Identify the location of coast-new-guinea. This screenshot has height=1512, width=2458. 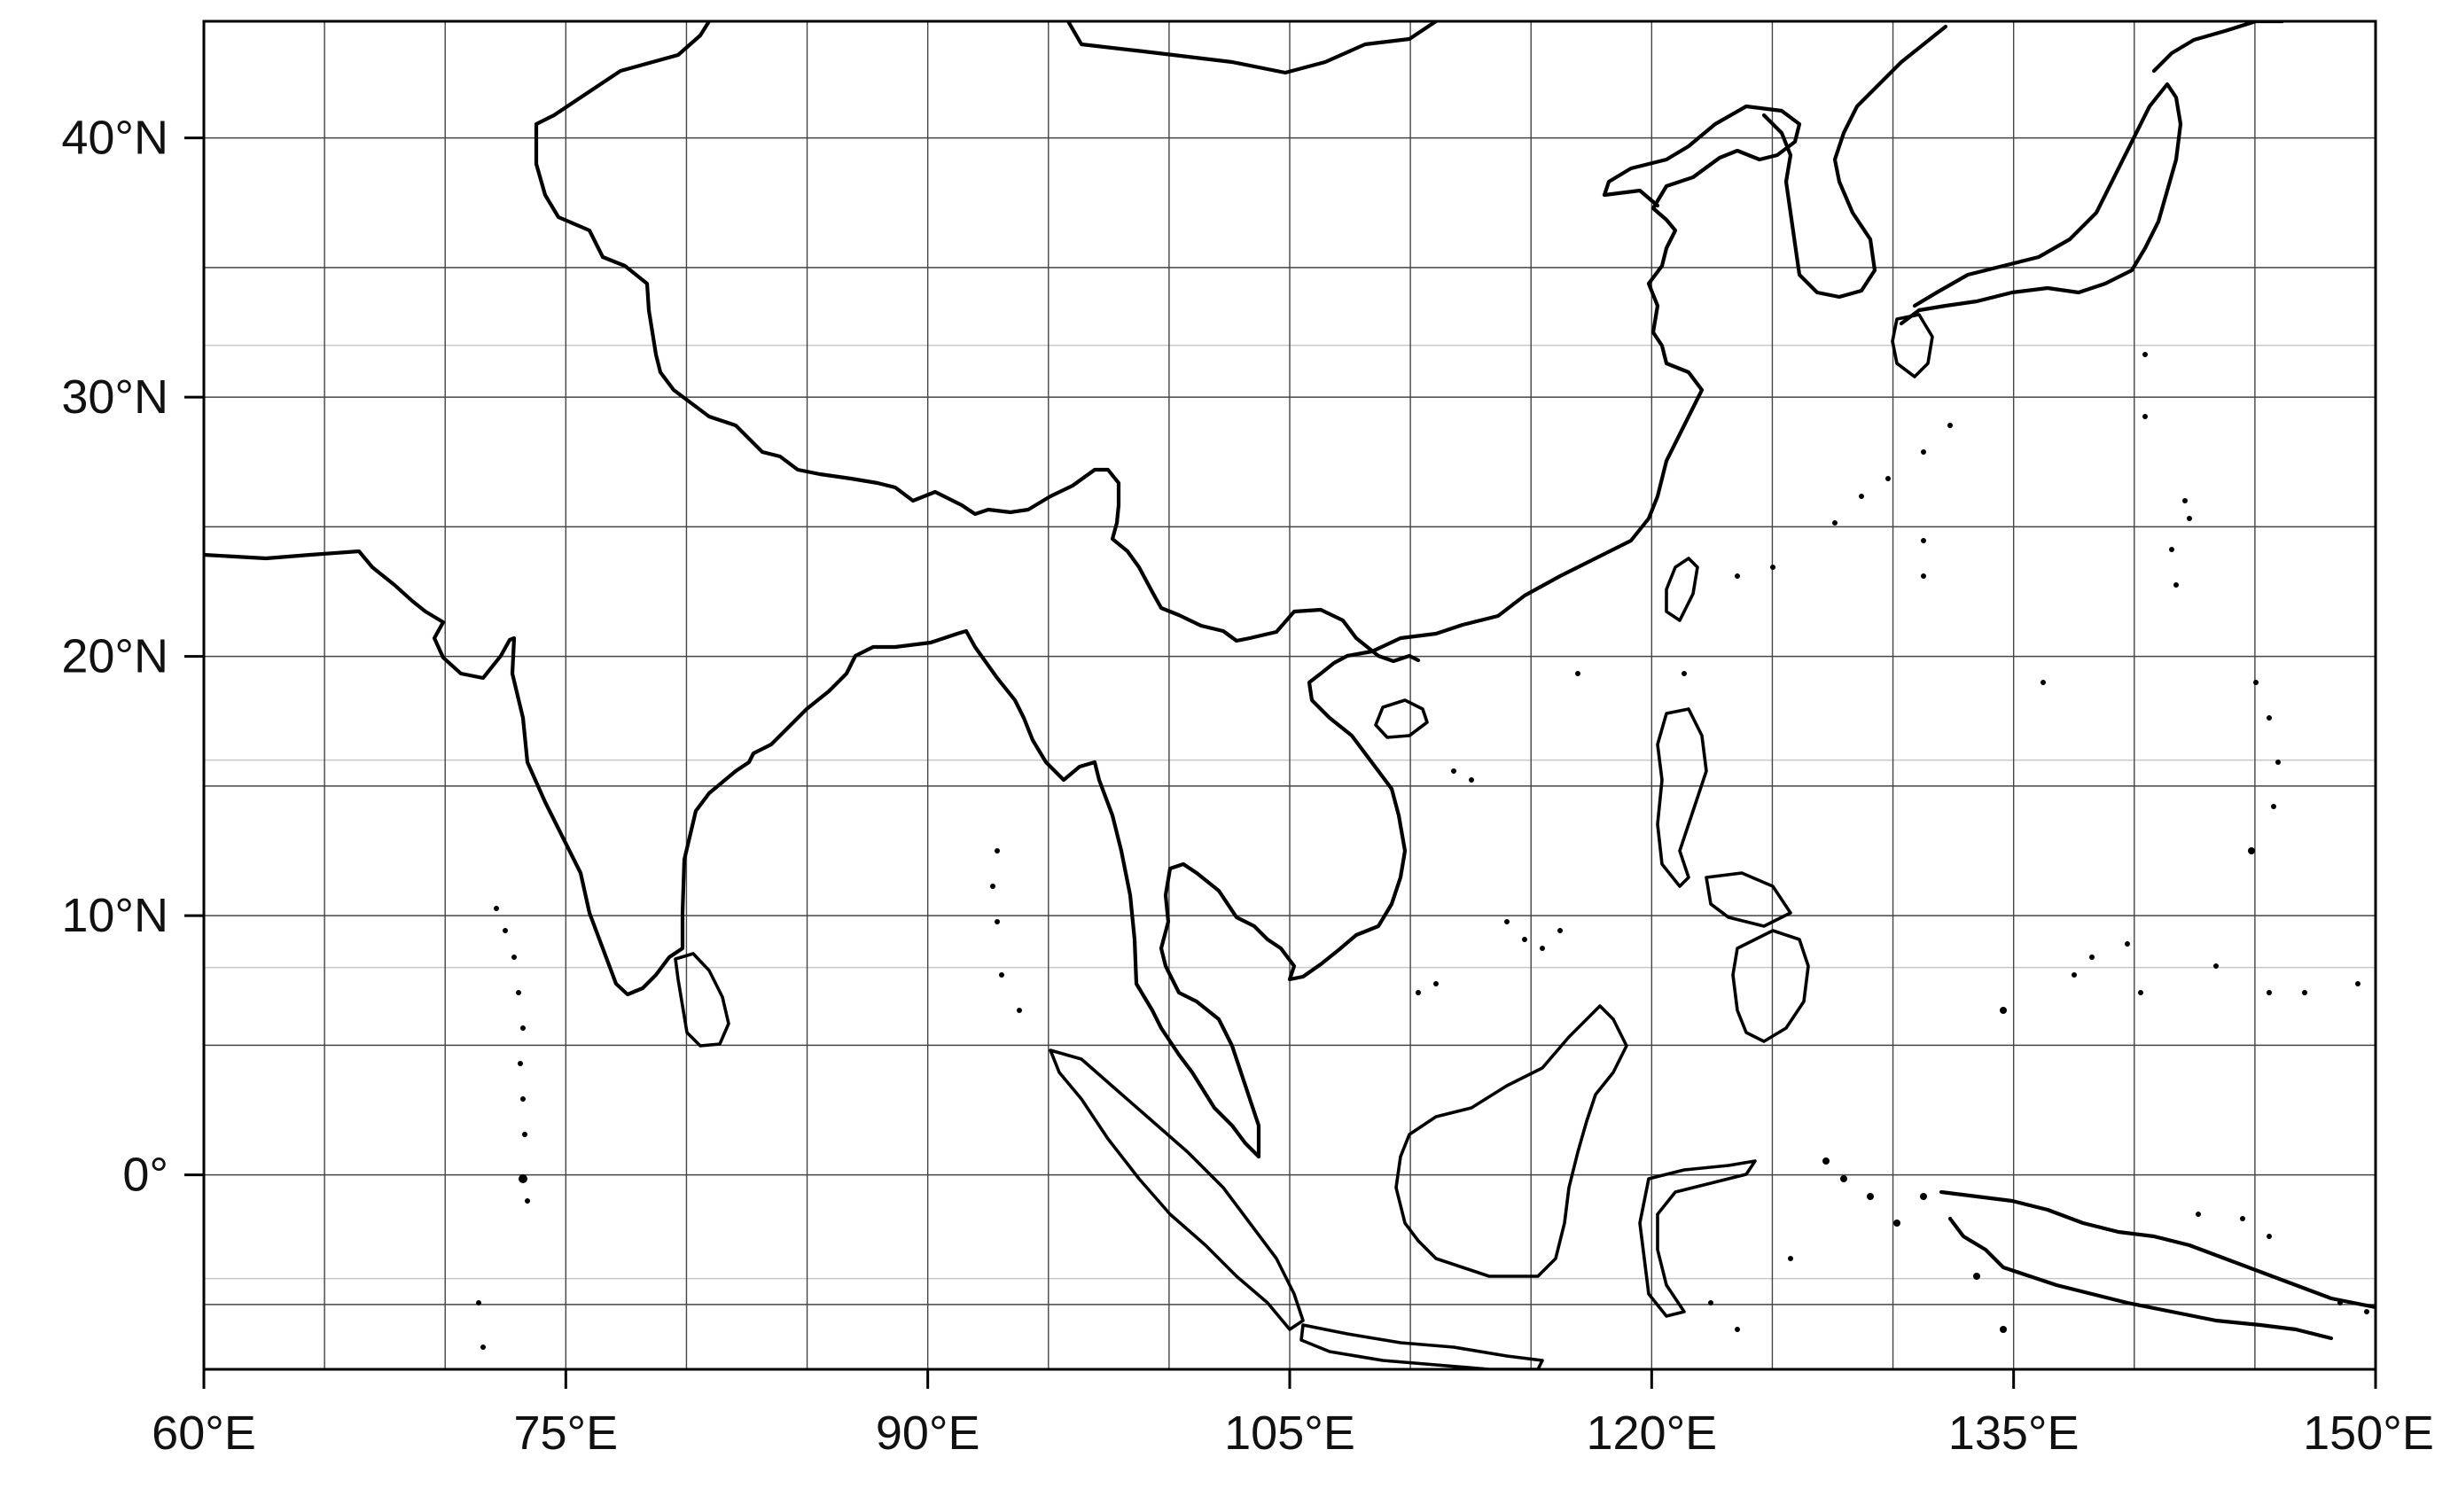
(2157, 1265).